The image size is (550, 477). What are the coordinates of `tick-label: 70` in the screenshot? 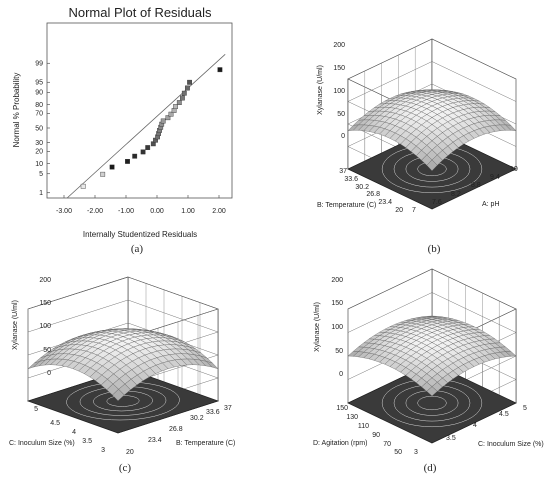 It's located at (387, 444).